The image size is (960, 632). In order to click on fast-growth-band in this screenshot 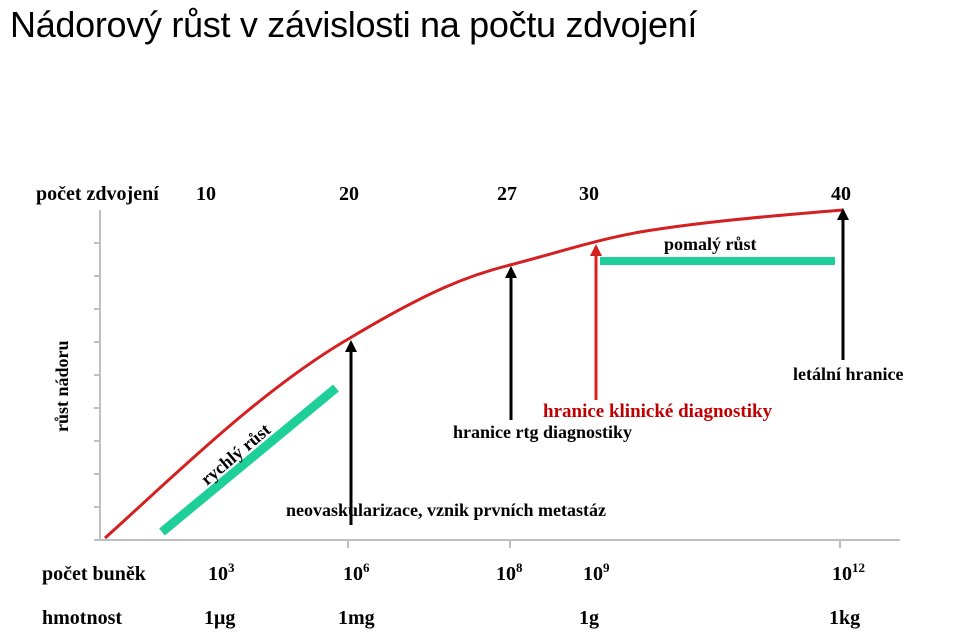, I will do `click(249, 460)`.